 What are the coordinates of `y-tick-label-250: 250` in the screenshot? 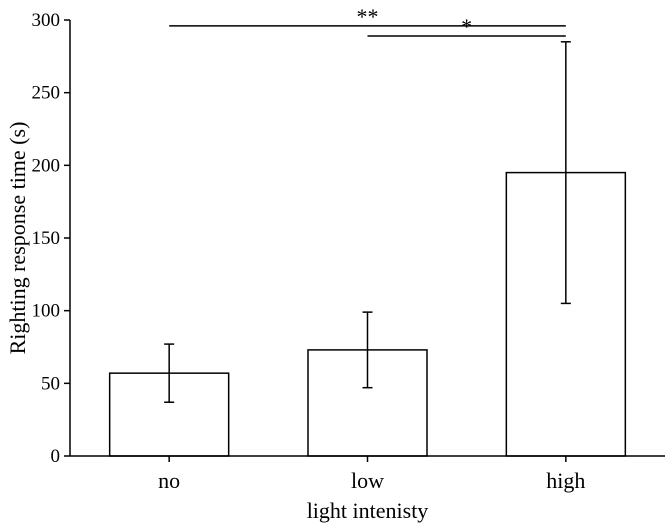 It's located at (46, 93).